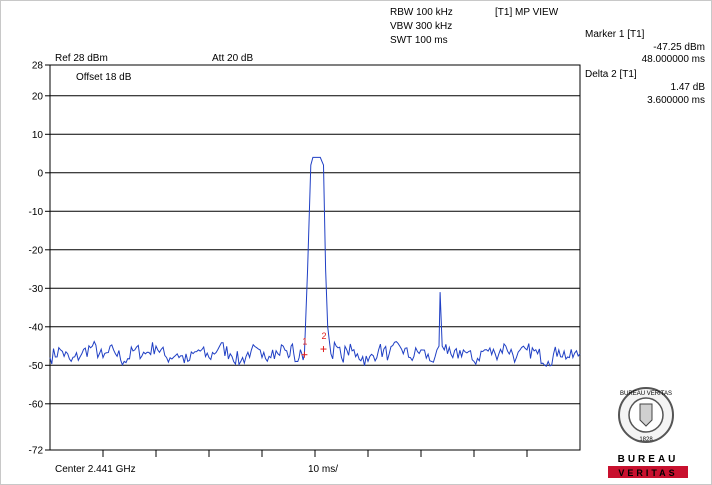 This screenshot has height=485, width=712. I want to click on vbw-setting: VBW 300 kHz, so click(421, 26).